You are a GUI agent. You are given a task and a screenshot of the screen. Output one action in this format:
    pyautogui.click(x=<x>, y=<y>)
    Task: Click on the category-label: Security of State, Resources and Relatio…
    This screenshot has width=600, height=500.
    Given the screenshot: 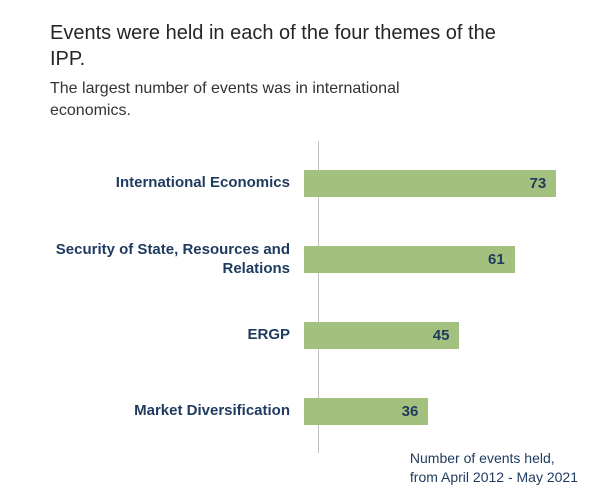 What is the action you would take?
    pyautogui.click(x=172, y=259)
    